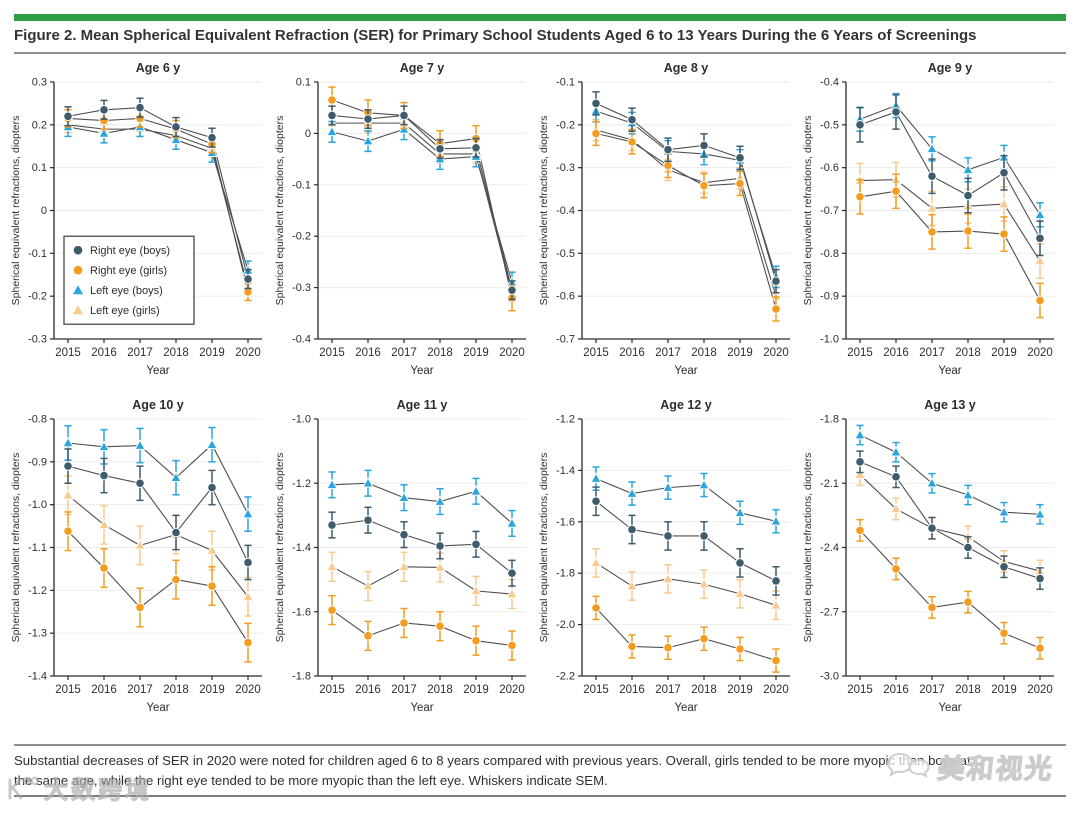 The image size is (1080, 816). I want to click on x-tick-label: 2017, so click(404, 690).